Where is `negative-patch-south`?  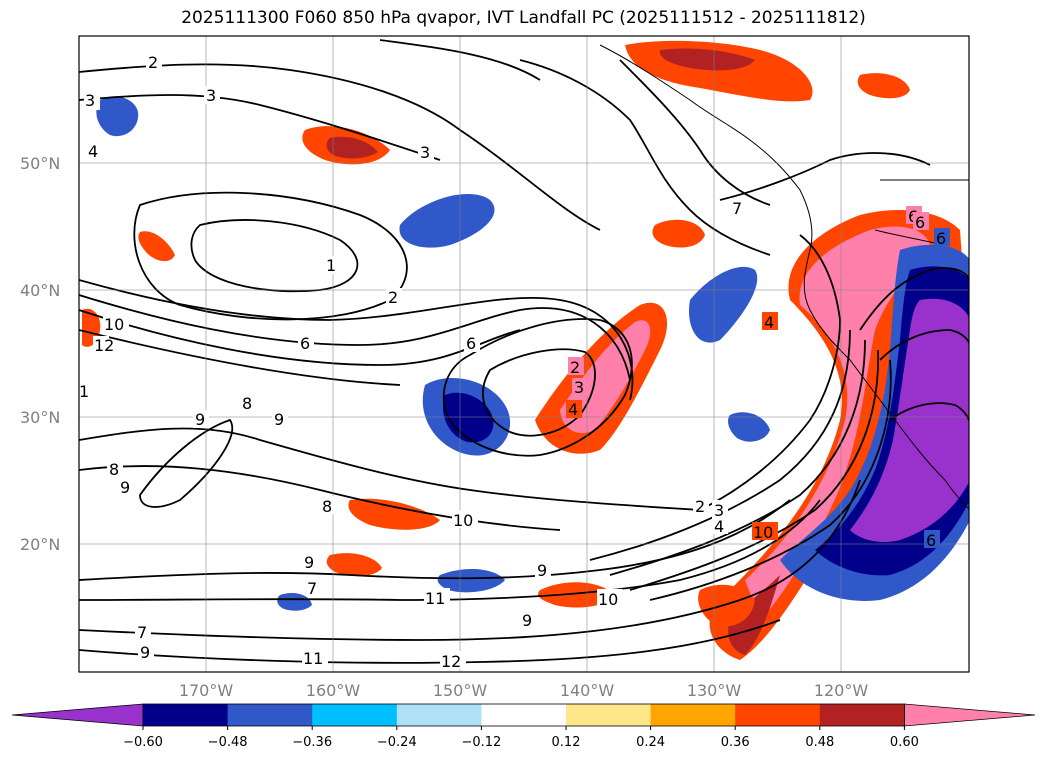
negative-patch-south is located at coordinates (471, 580).